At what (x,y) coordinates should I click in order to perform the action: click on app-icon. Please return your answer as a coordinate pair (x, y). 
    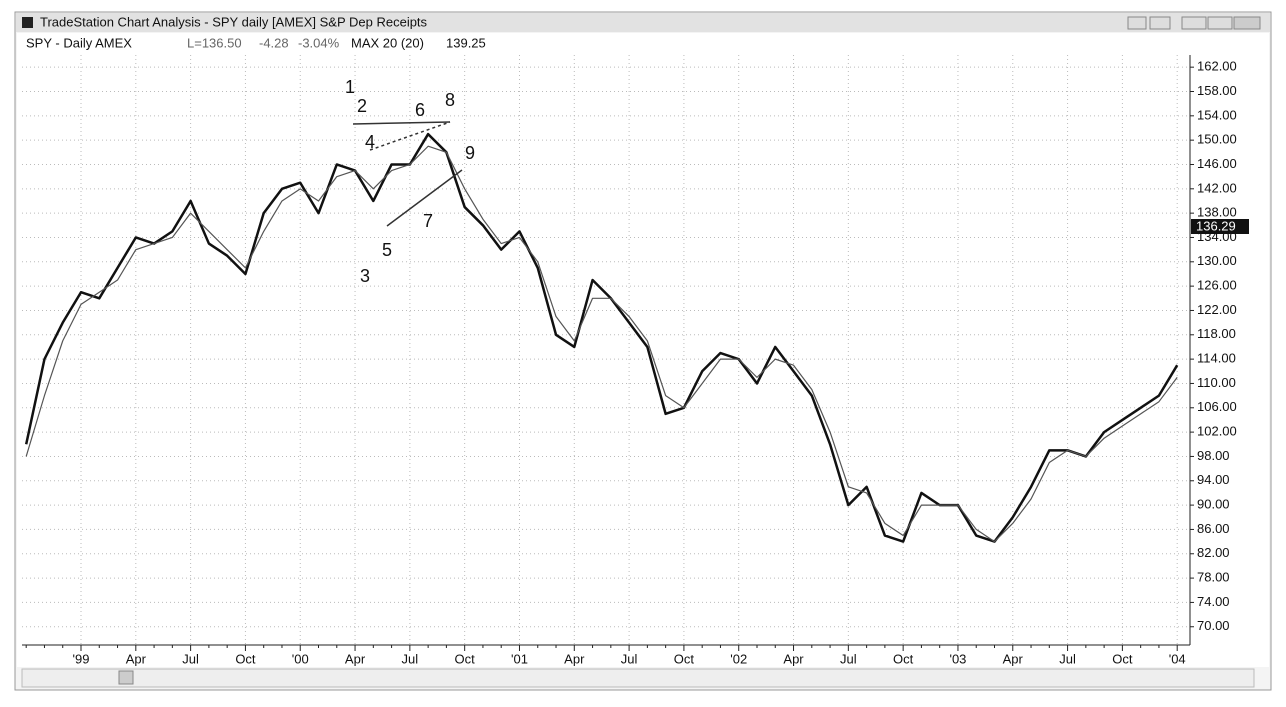
    Looking at the image, I should click on (27, 22).